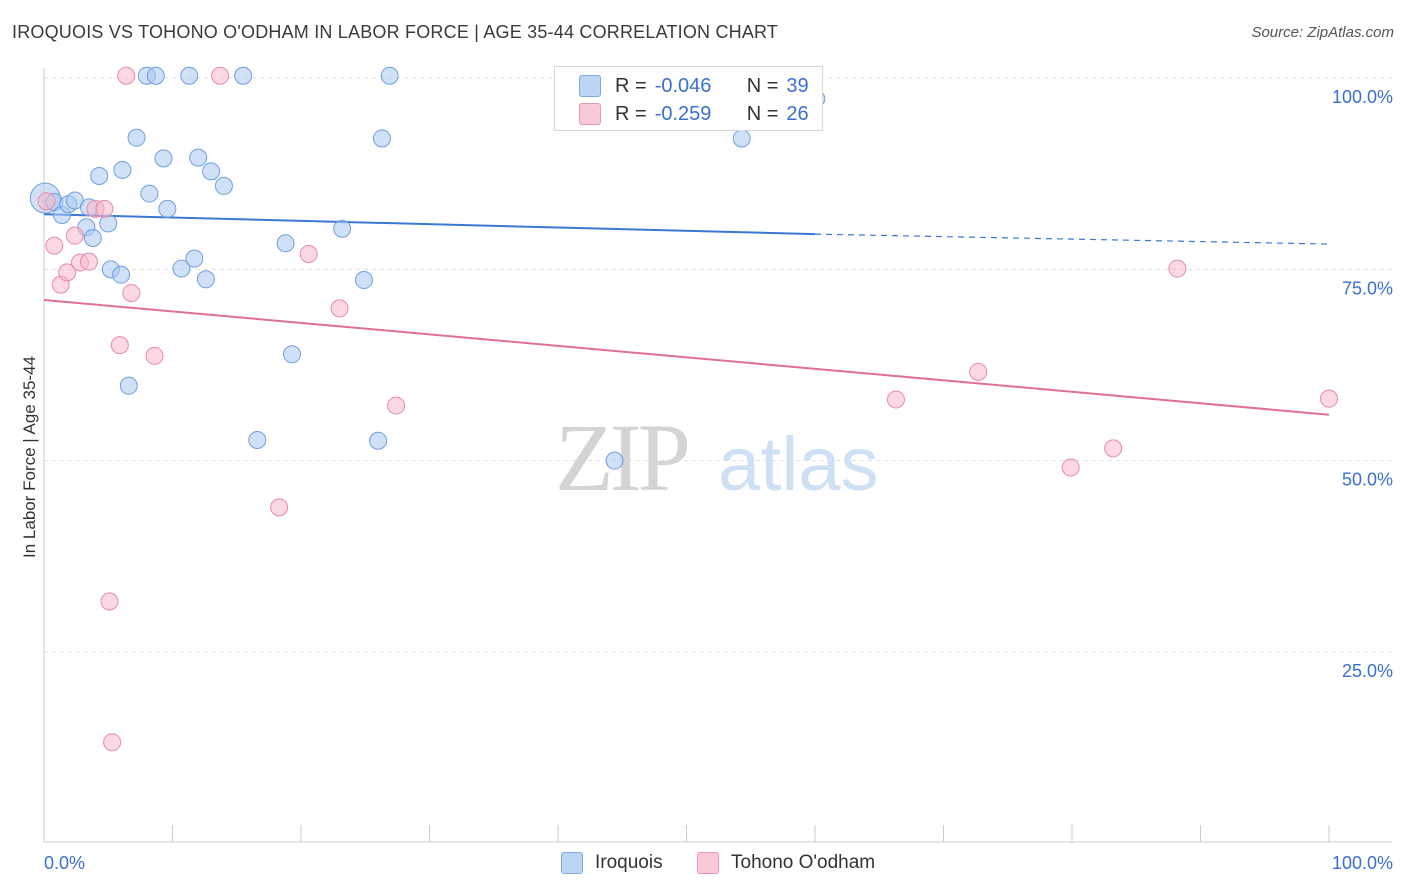 Image resolution: width=1406 pixels, height=892 pixels. I want to click on correlation-legend: R = -0.046 N = 39 R = -0.259 N = 26, so click(688, 98).